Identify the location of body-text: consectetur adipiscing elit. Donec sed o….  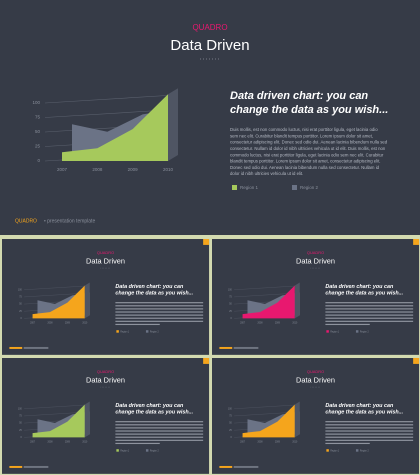
(309, 142).